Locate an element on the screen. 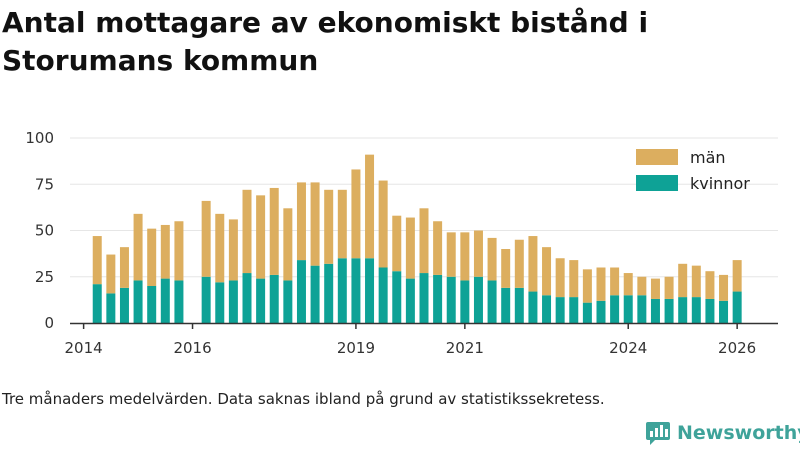 The image size is (800, 450). x-tick-label-2026: 2026 is located at coordinates (737, 348).